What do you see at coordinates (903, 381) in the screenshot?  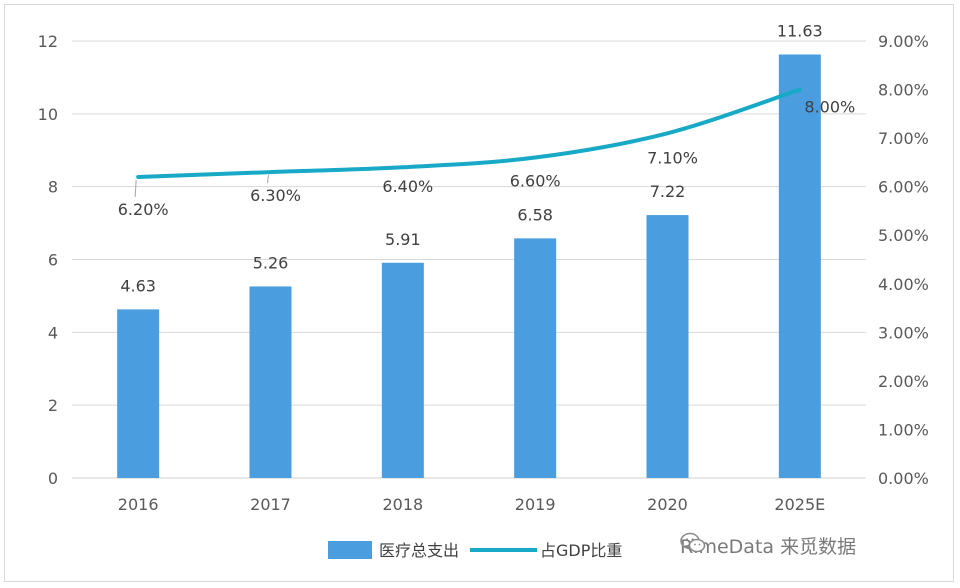 I see `right-tick-label: 2.00%` at bounding box center [903, 381].